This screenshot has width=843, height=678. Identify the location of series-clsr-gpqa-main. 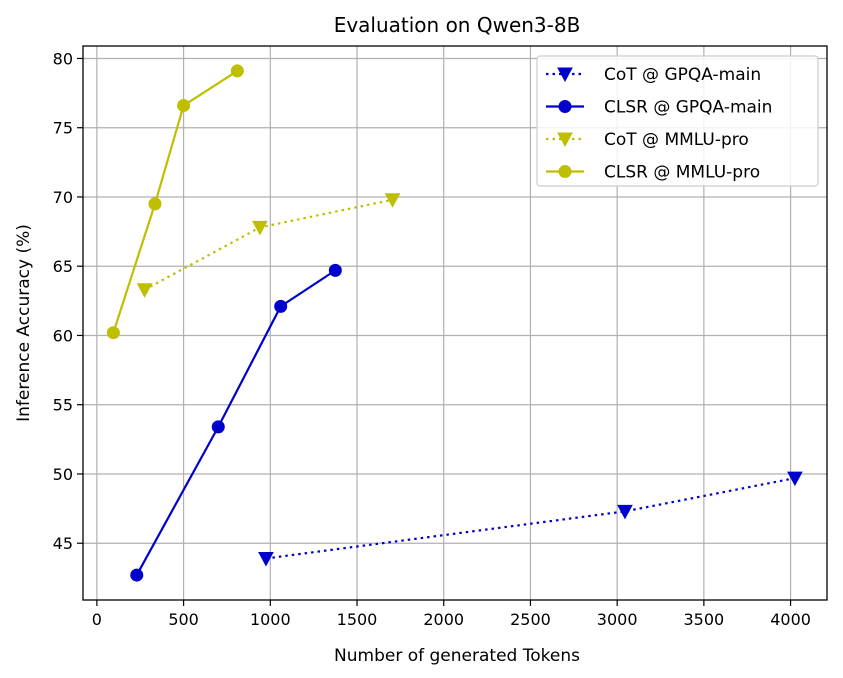
(236, 422).